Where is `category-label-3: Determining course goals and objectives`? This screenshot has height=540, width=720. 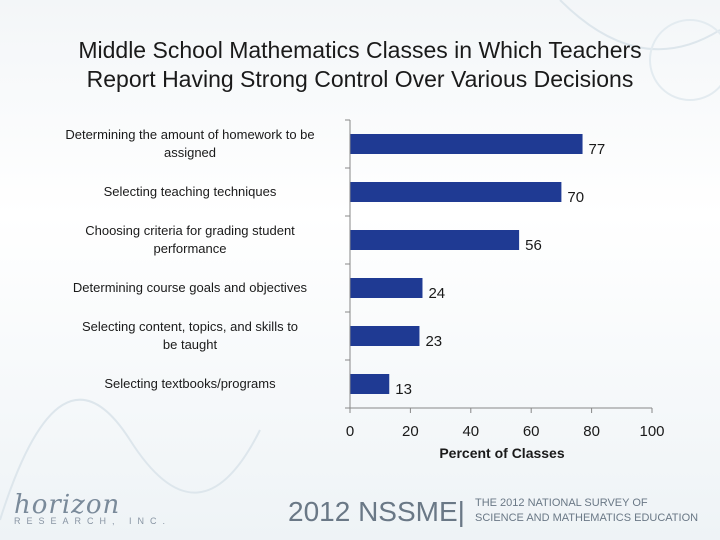
category-label-3: Determining course goals and objectives is located at coordinates (190, 287).